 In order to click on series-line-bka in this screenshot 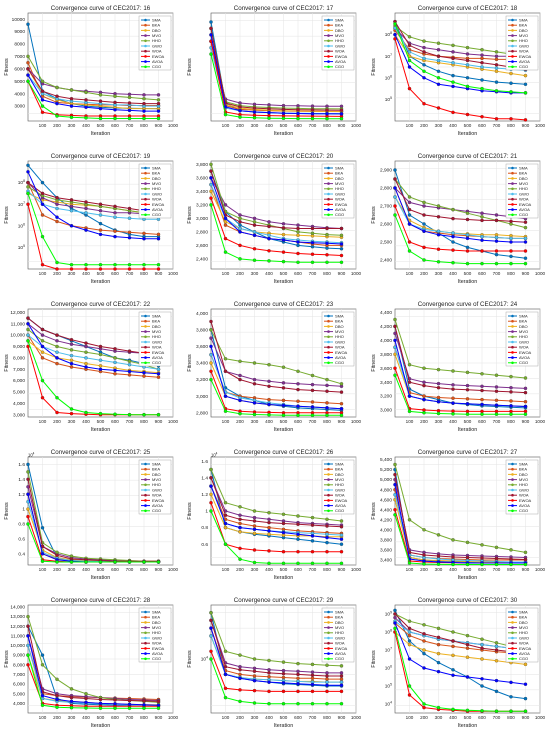, I will do `click(460, 375)`.